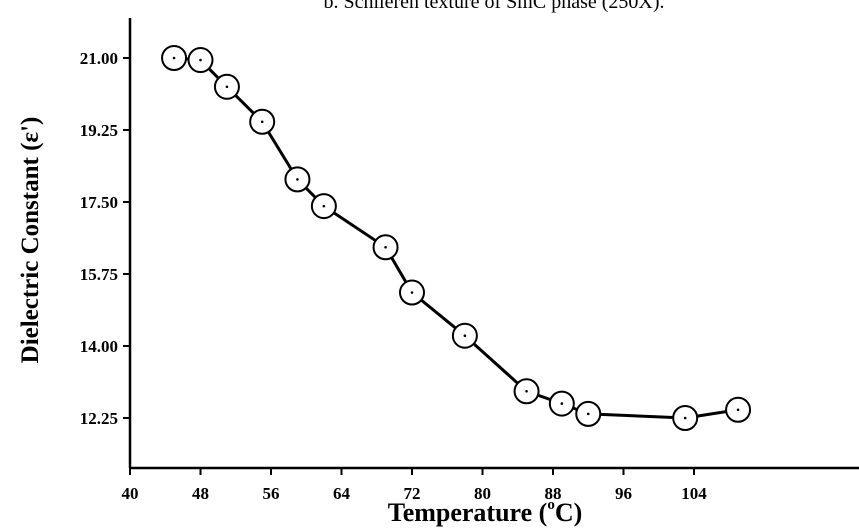 Image resolution: width=859 pixels, height=529 pixels. I want to click on x-axis-title-superscript: o, so click(551, 505).